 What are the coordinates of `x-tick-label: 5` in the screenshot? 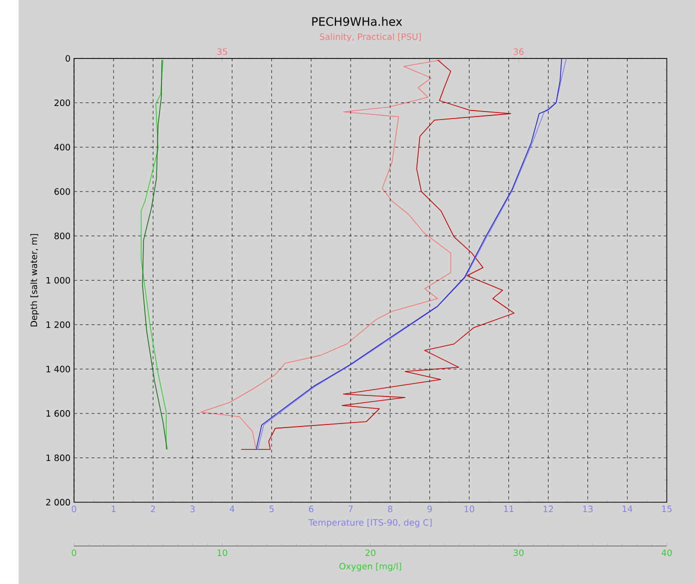 It's located at (272, 509).